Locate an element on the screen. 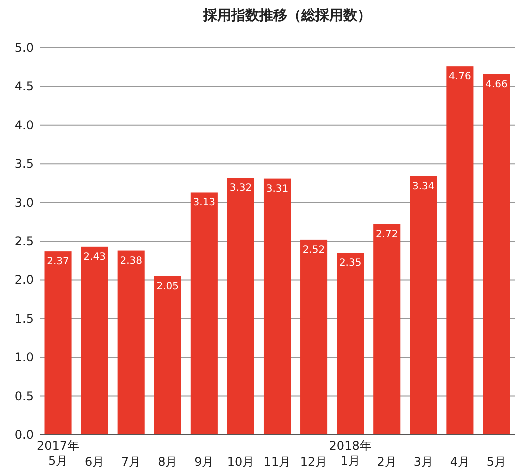  x-tick-label: 11月 is located at coordinates (278, 462).